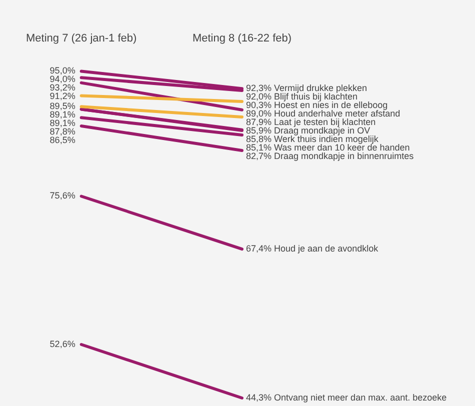  What do you see at coordinates (311, 122) in the screenshot?
I see `text: 87,9% Laat je testen bij klachten` at bounding box center [311, 122].